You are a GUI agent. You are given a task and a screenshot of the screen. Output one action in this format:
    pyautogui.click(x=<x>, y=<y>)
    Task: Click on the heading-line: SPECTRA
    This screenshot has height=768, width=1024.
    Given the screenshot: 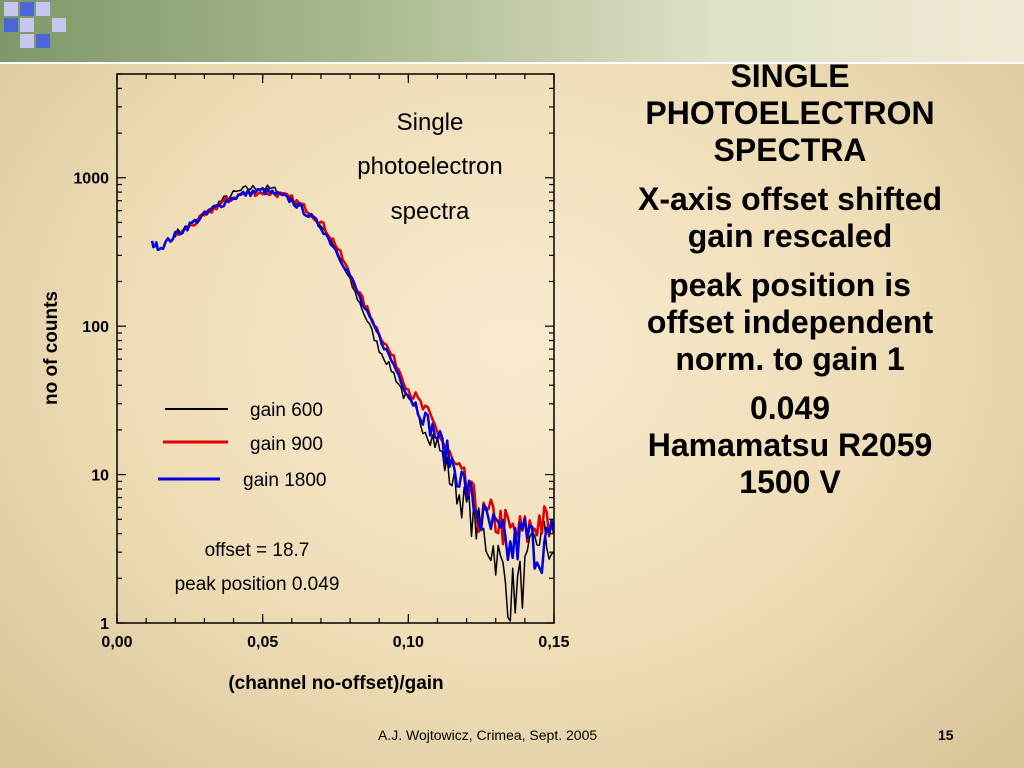 What is the action you would take?
    pyautogui.click(x=790, y=150)
    